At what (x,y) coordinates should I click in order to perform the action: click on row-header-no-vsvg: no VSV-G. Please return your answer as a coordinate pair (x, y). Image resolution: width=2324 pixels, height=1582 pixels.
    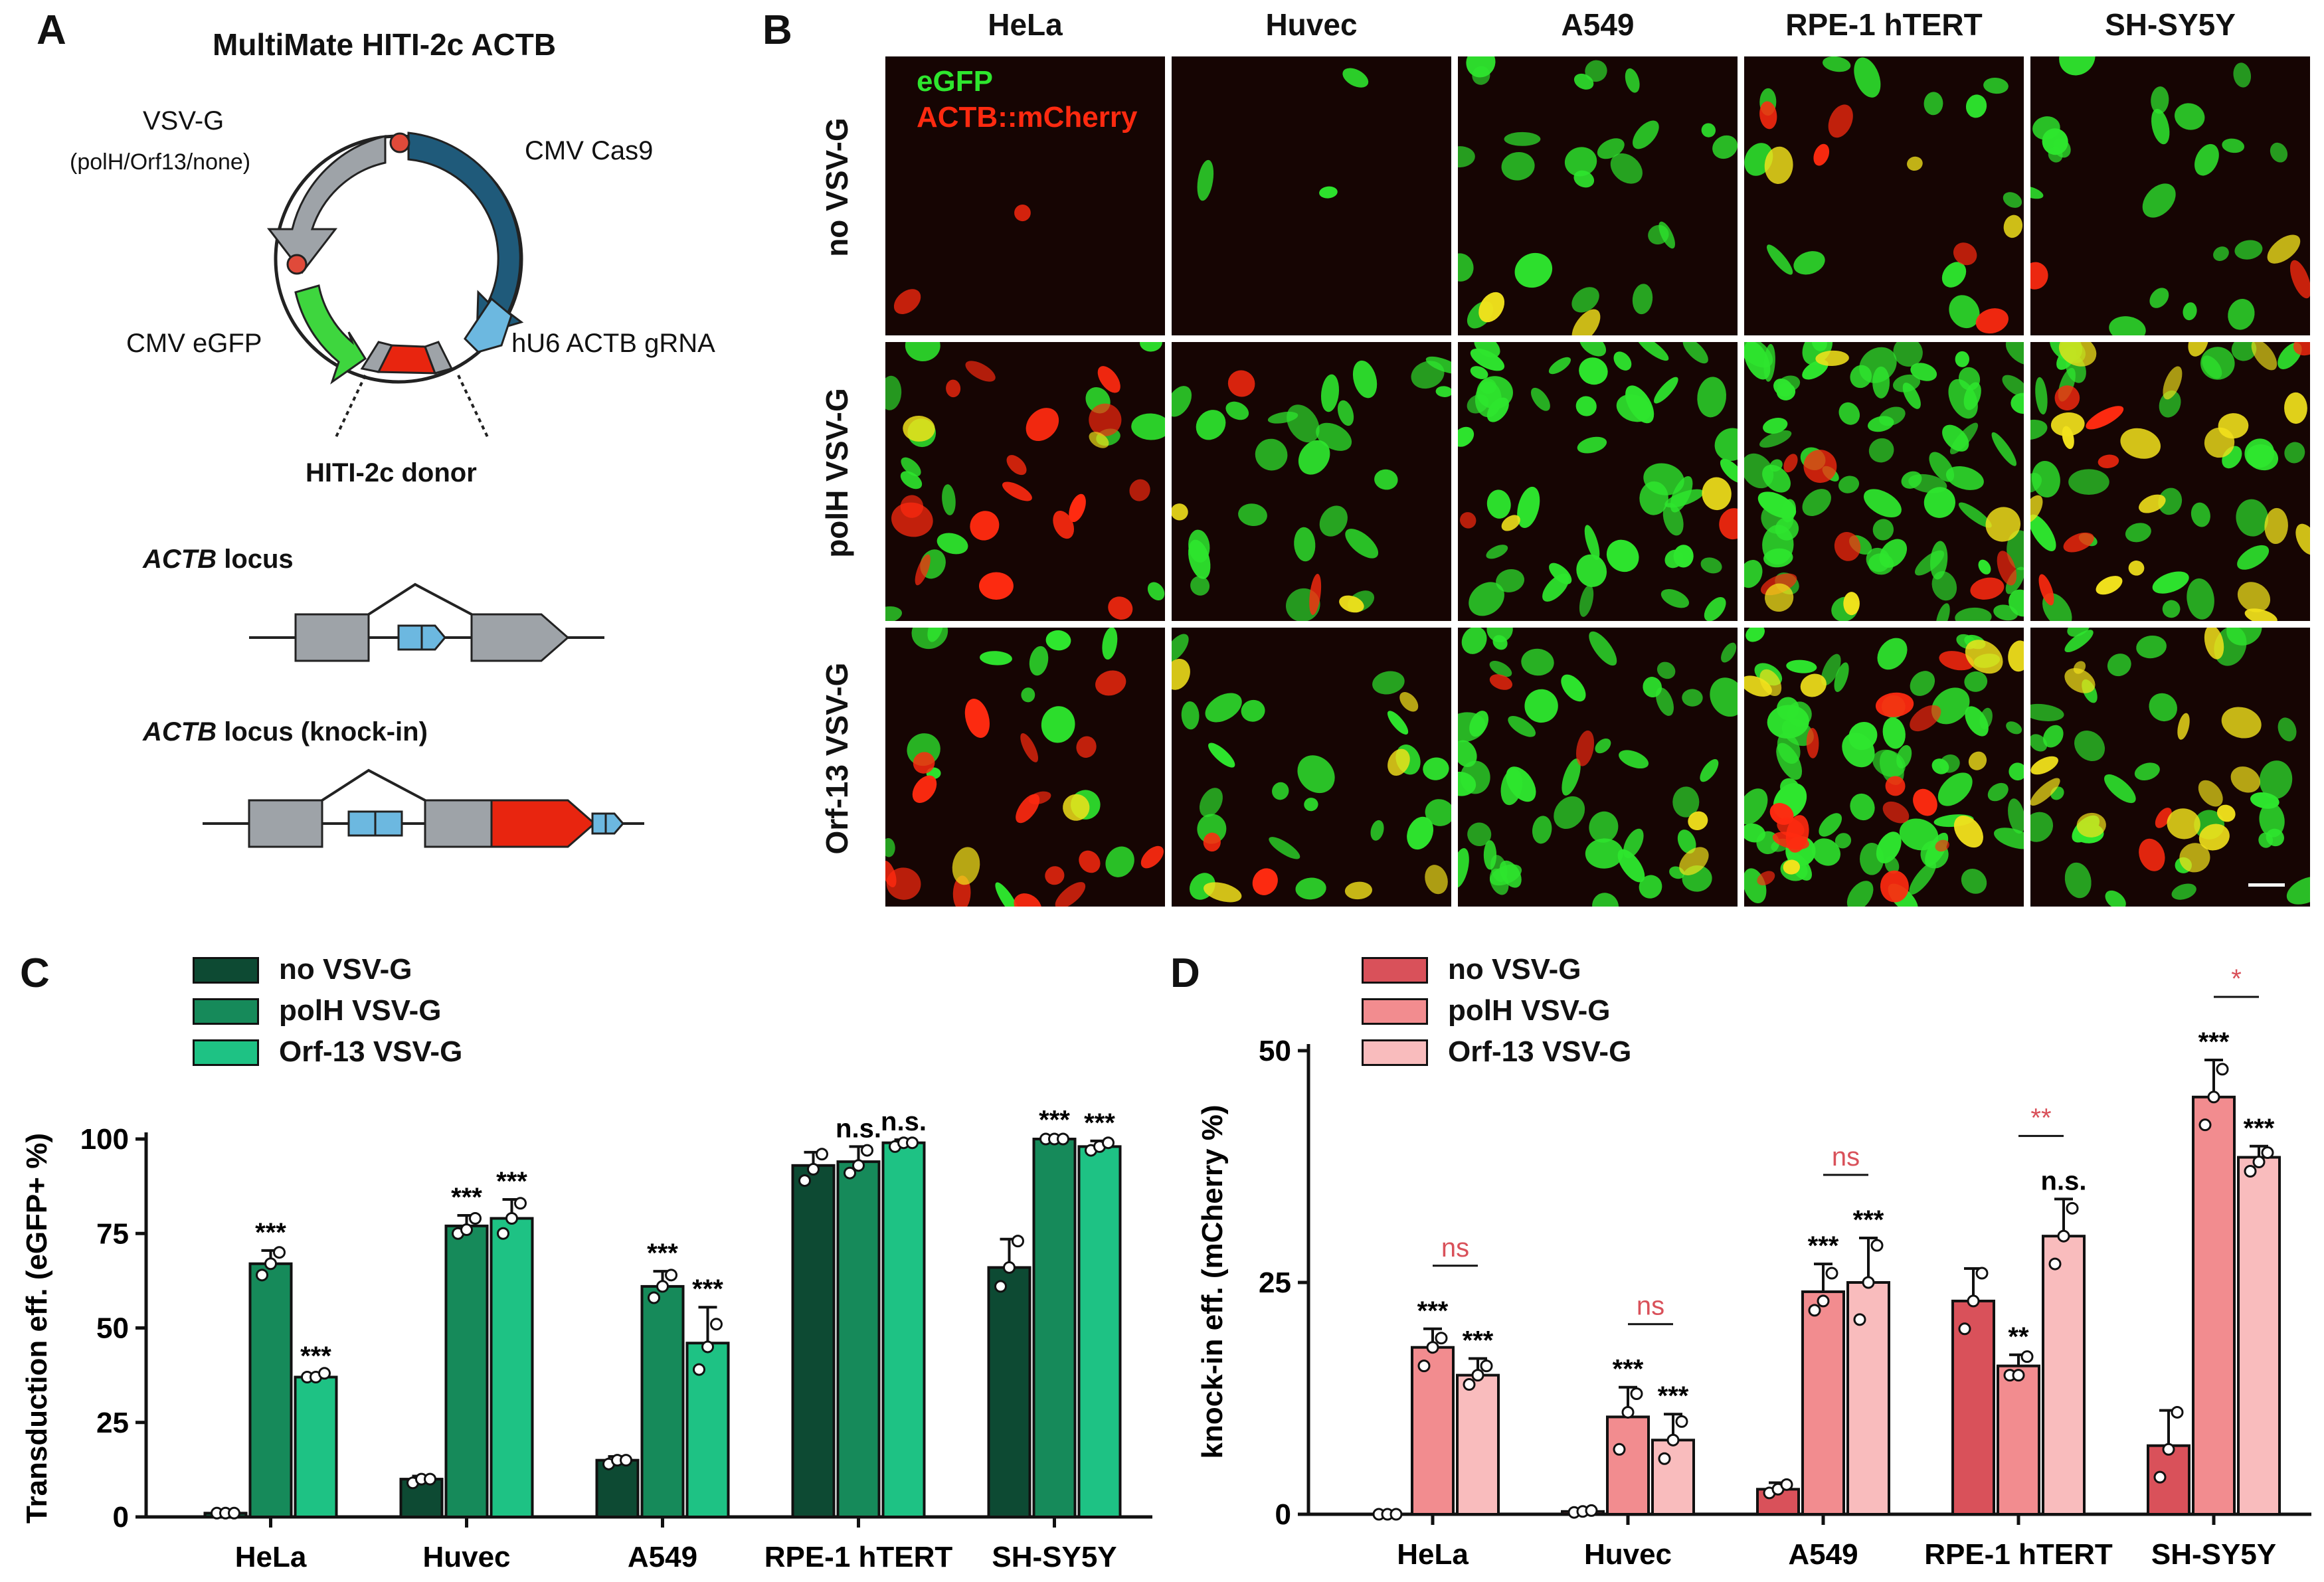
    Looking at the image, I should click on (837, 187).